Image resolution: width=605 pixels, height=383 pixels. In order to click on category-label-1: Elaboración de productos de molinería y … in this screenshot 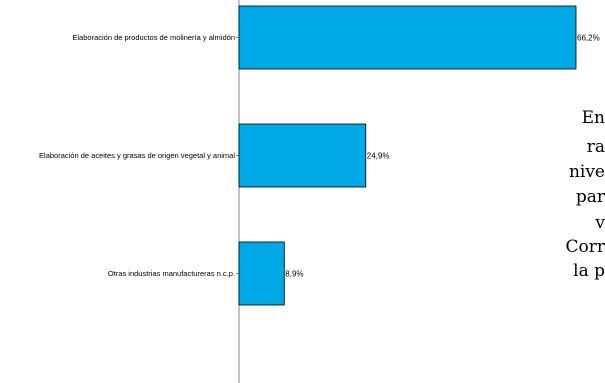, I will do `click(153, 37)`.